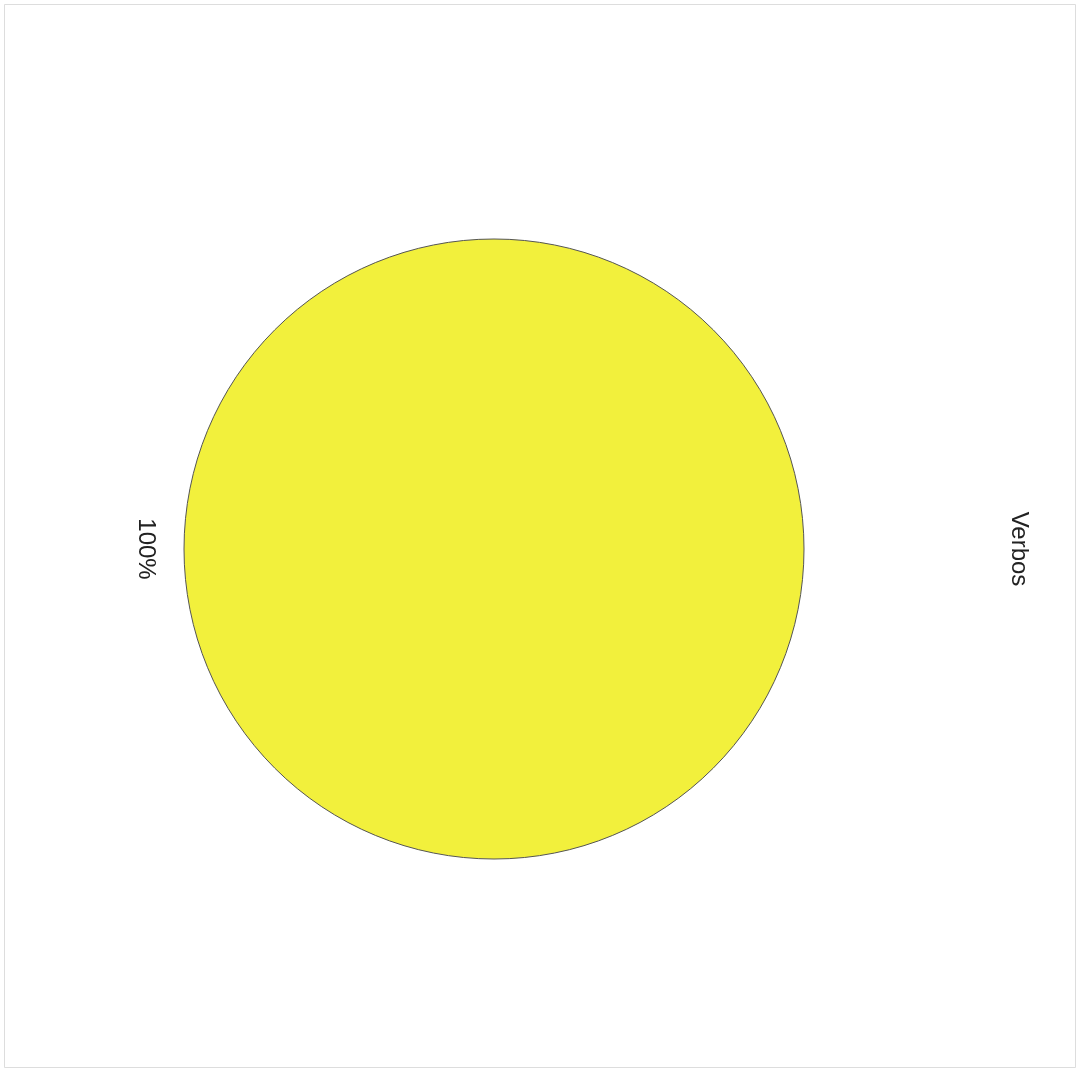 The height and width of the screenshot is (1073, 1081). What do you see at coordinates (1020, 549) in the screenshot?
I see `slice-label: Verbos` at bounding box center [1020, 549].